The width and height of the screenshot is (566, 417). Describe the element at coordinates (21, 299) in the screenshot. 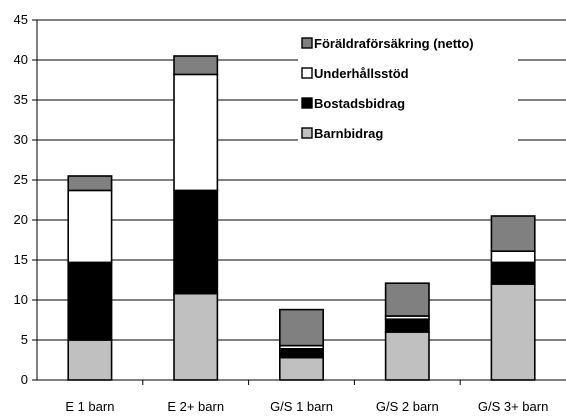

I see `y-tick-label: 10` at that location.